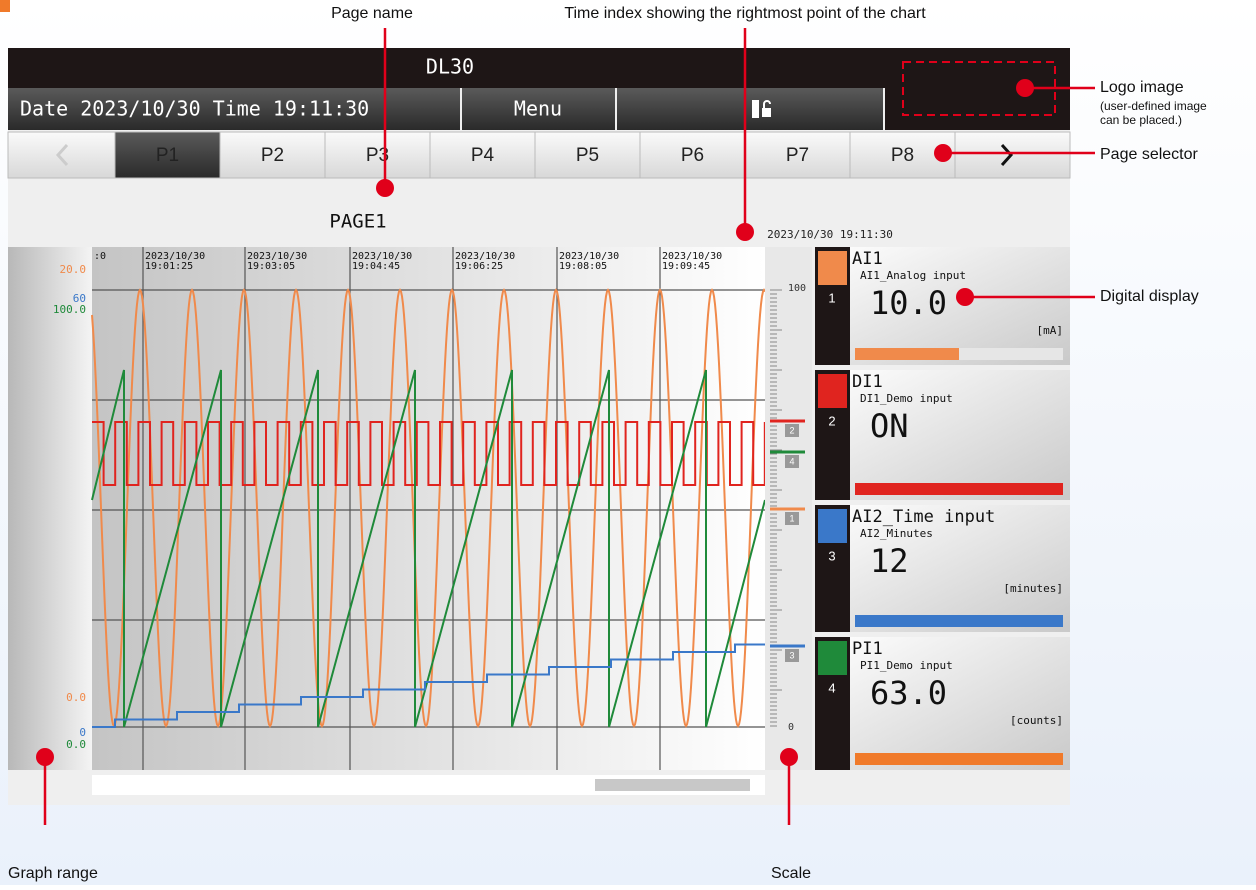 The height and width of the screenshot is (890, 1256). What do you see at coordinates (889, 426) in the screenshot?
I see `channel-value: ON` at bounding box center [889, 426].